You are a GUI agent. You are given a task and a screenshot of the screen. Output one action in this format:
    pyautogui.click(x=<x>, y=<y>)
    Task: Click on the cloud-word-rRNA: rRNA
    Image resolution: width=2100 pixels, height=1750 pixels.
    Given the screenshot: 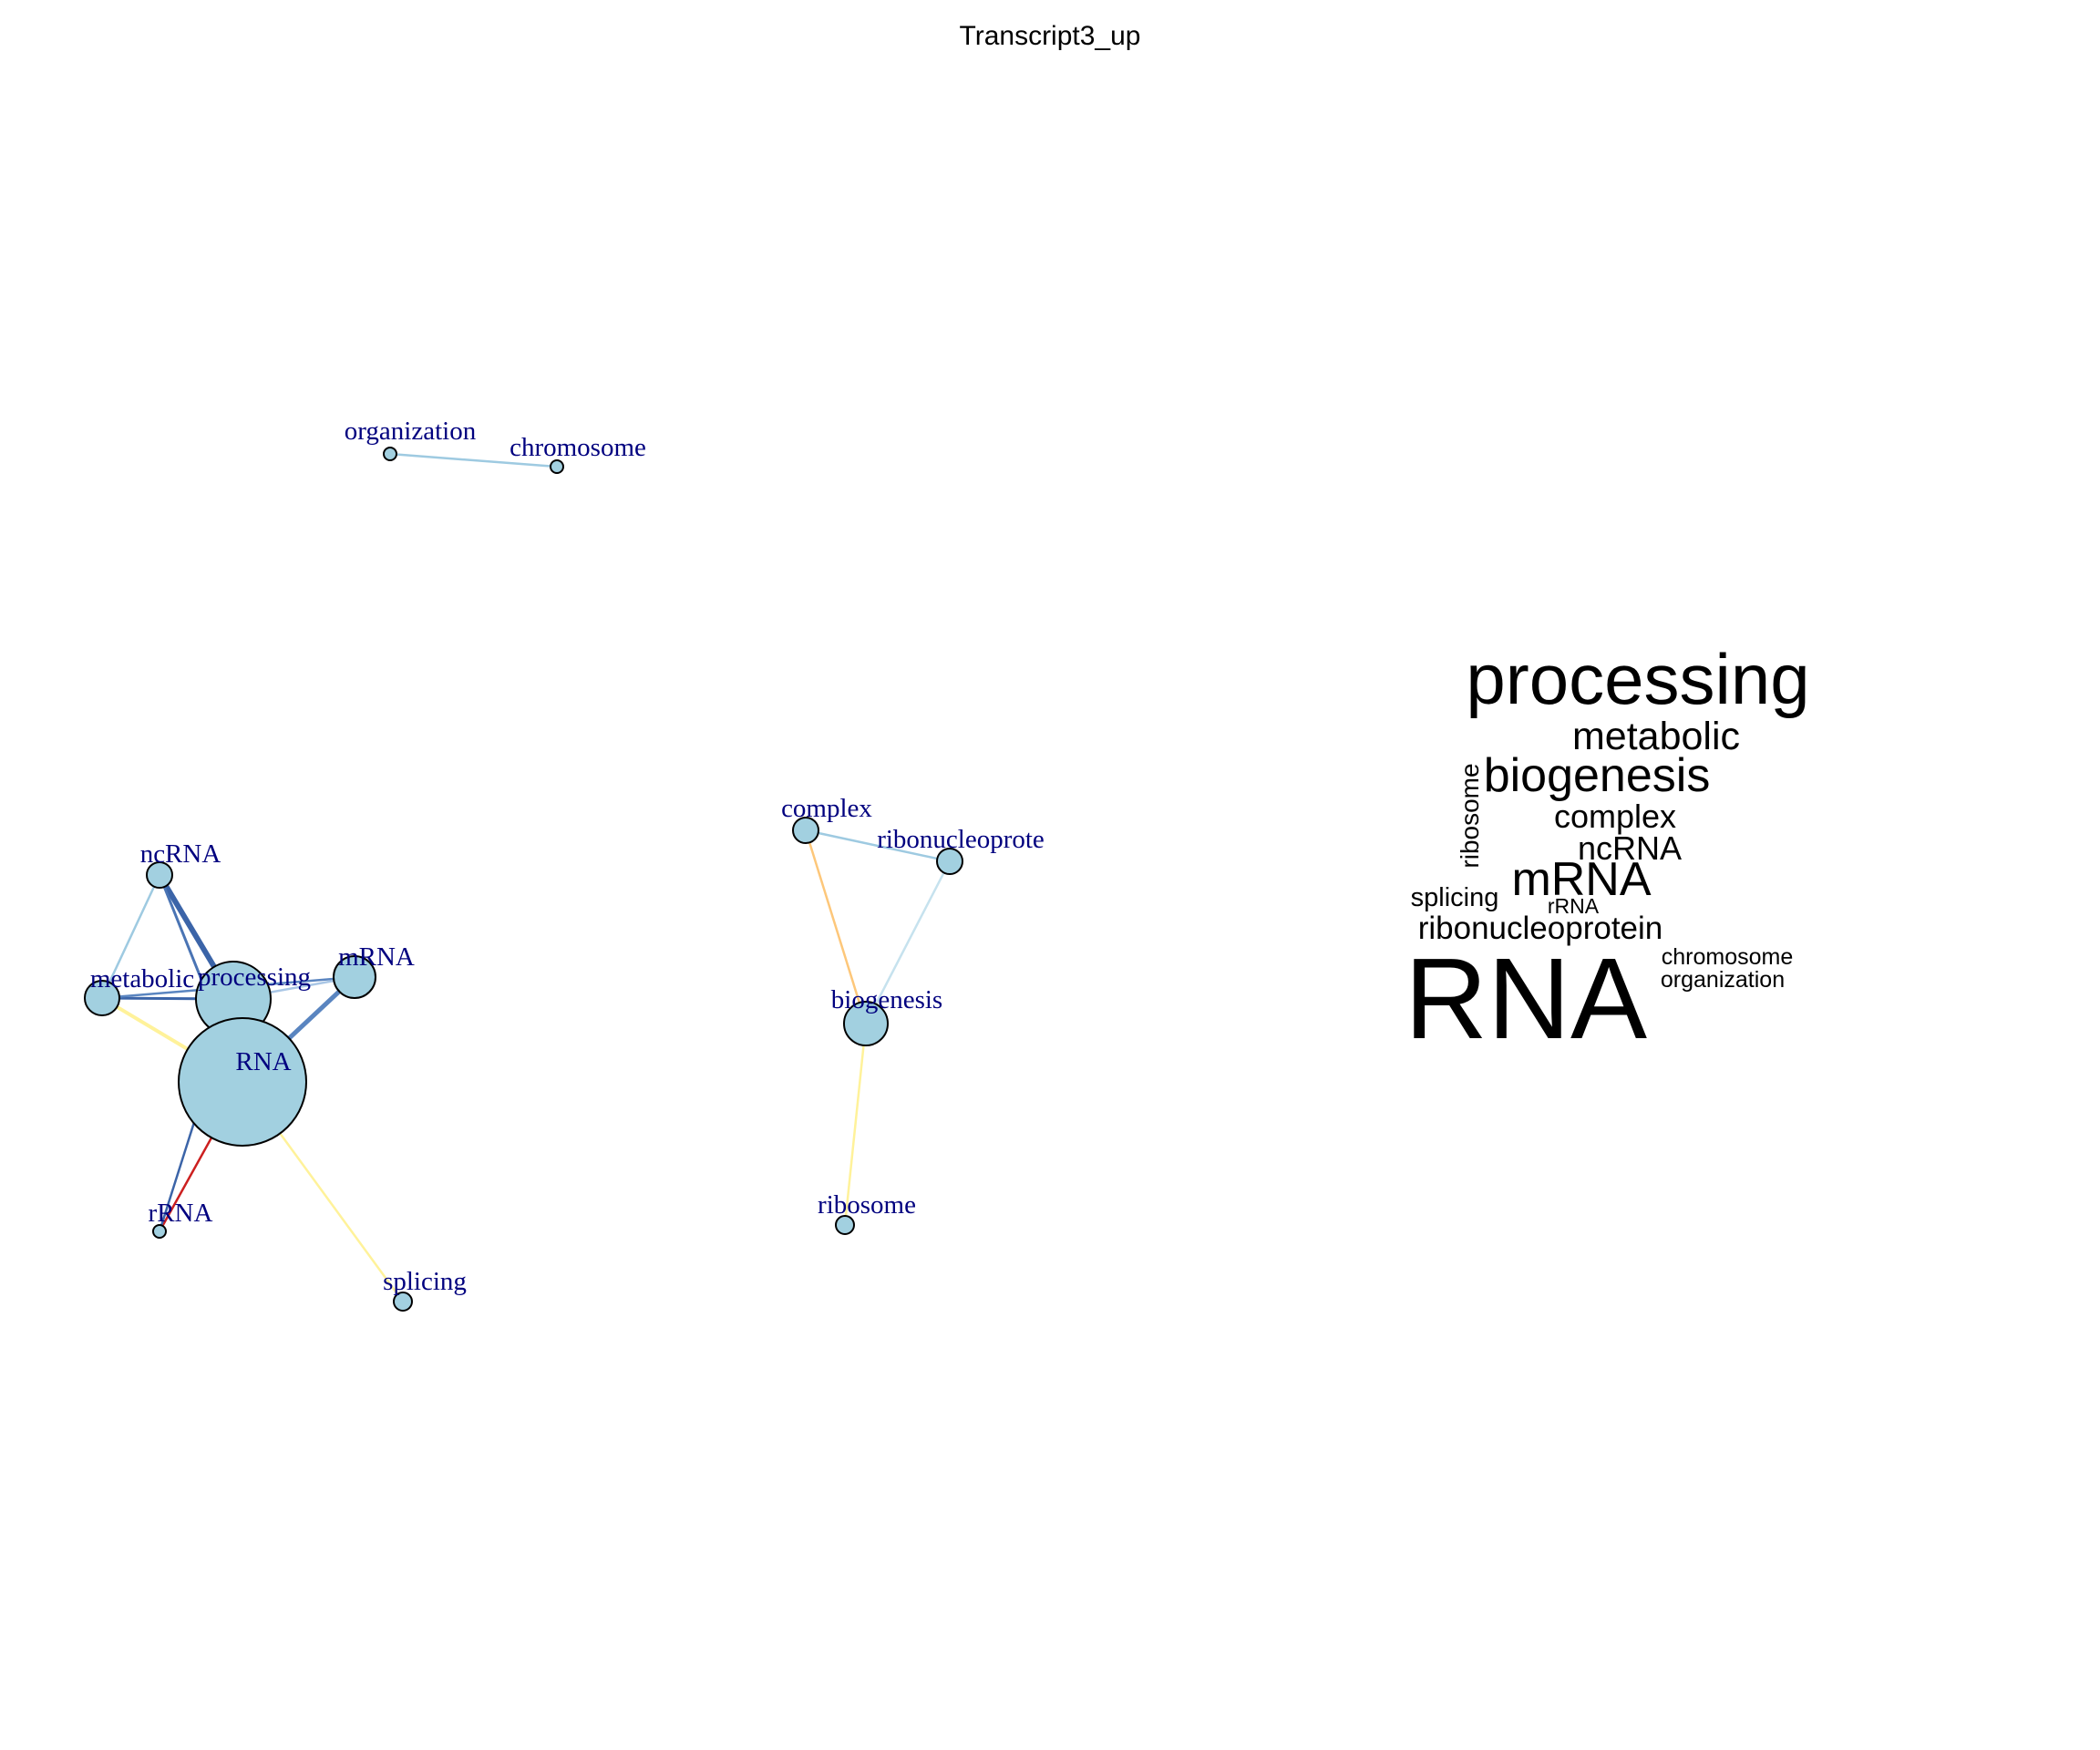 What is the action you would take?
    pyautogui.click(x=1574, y=906)
    